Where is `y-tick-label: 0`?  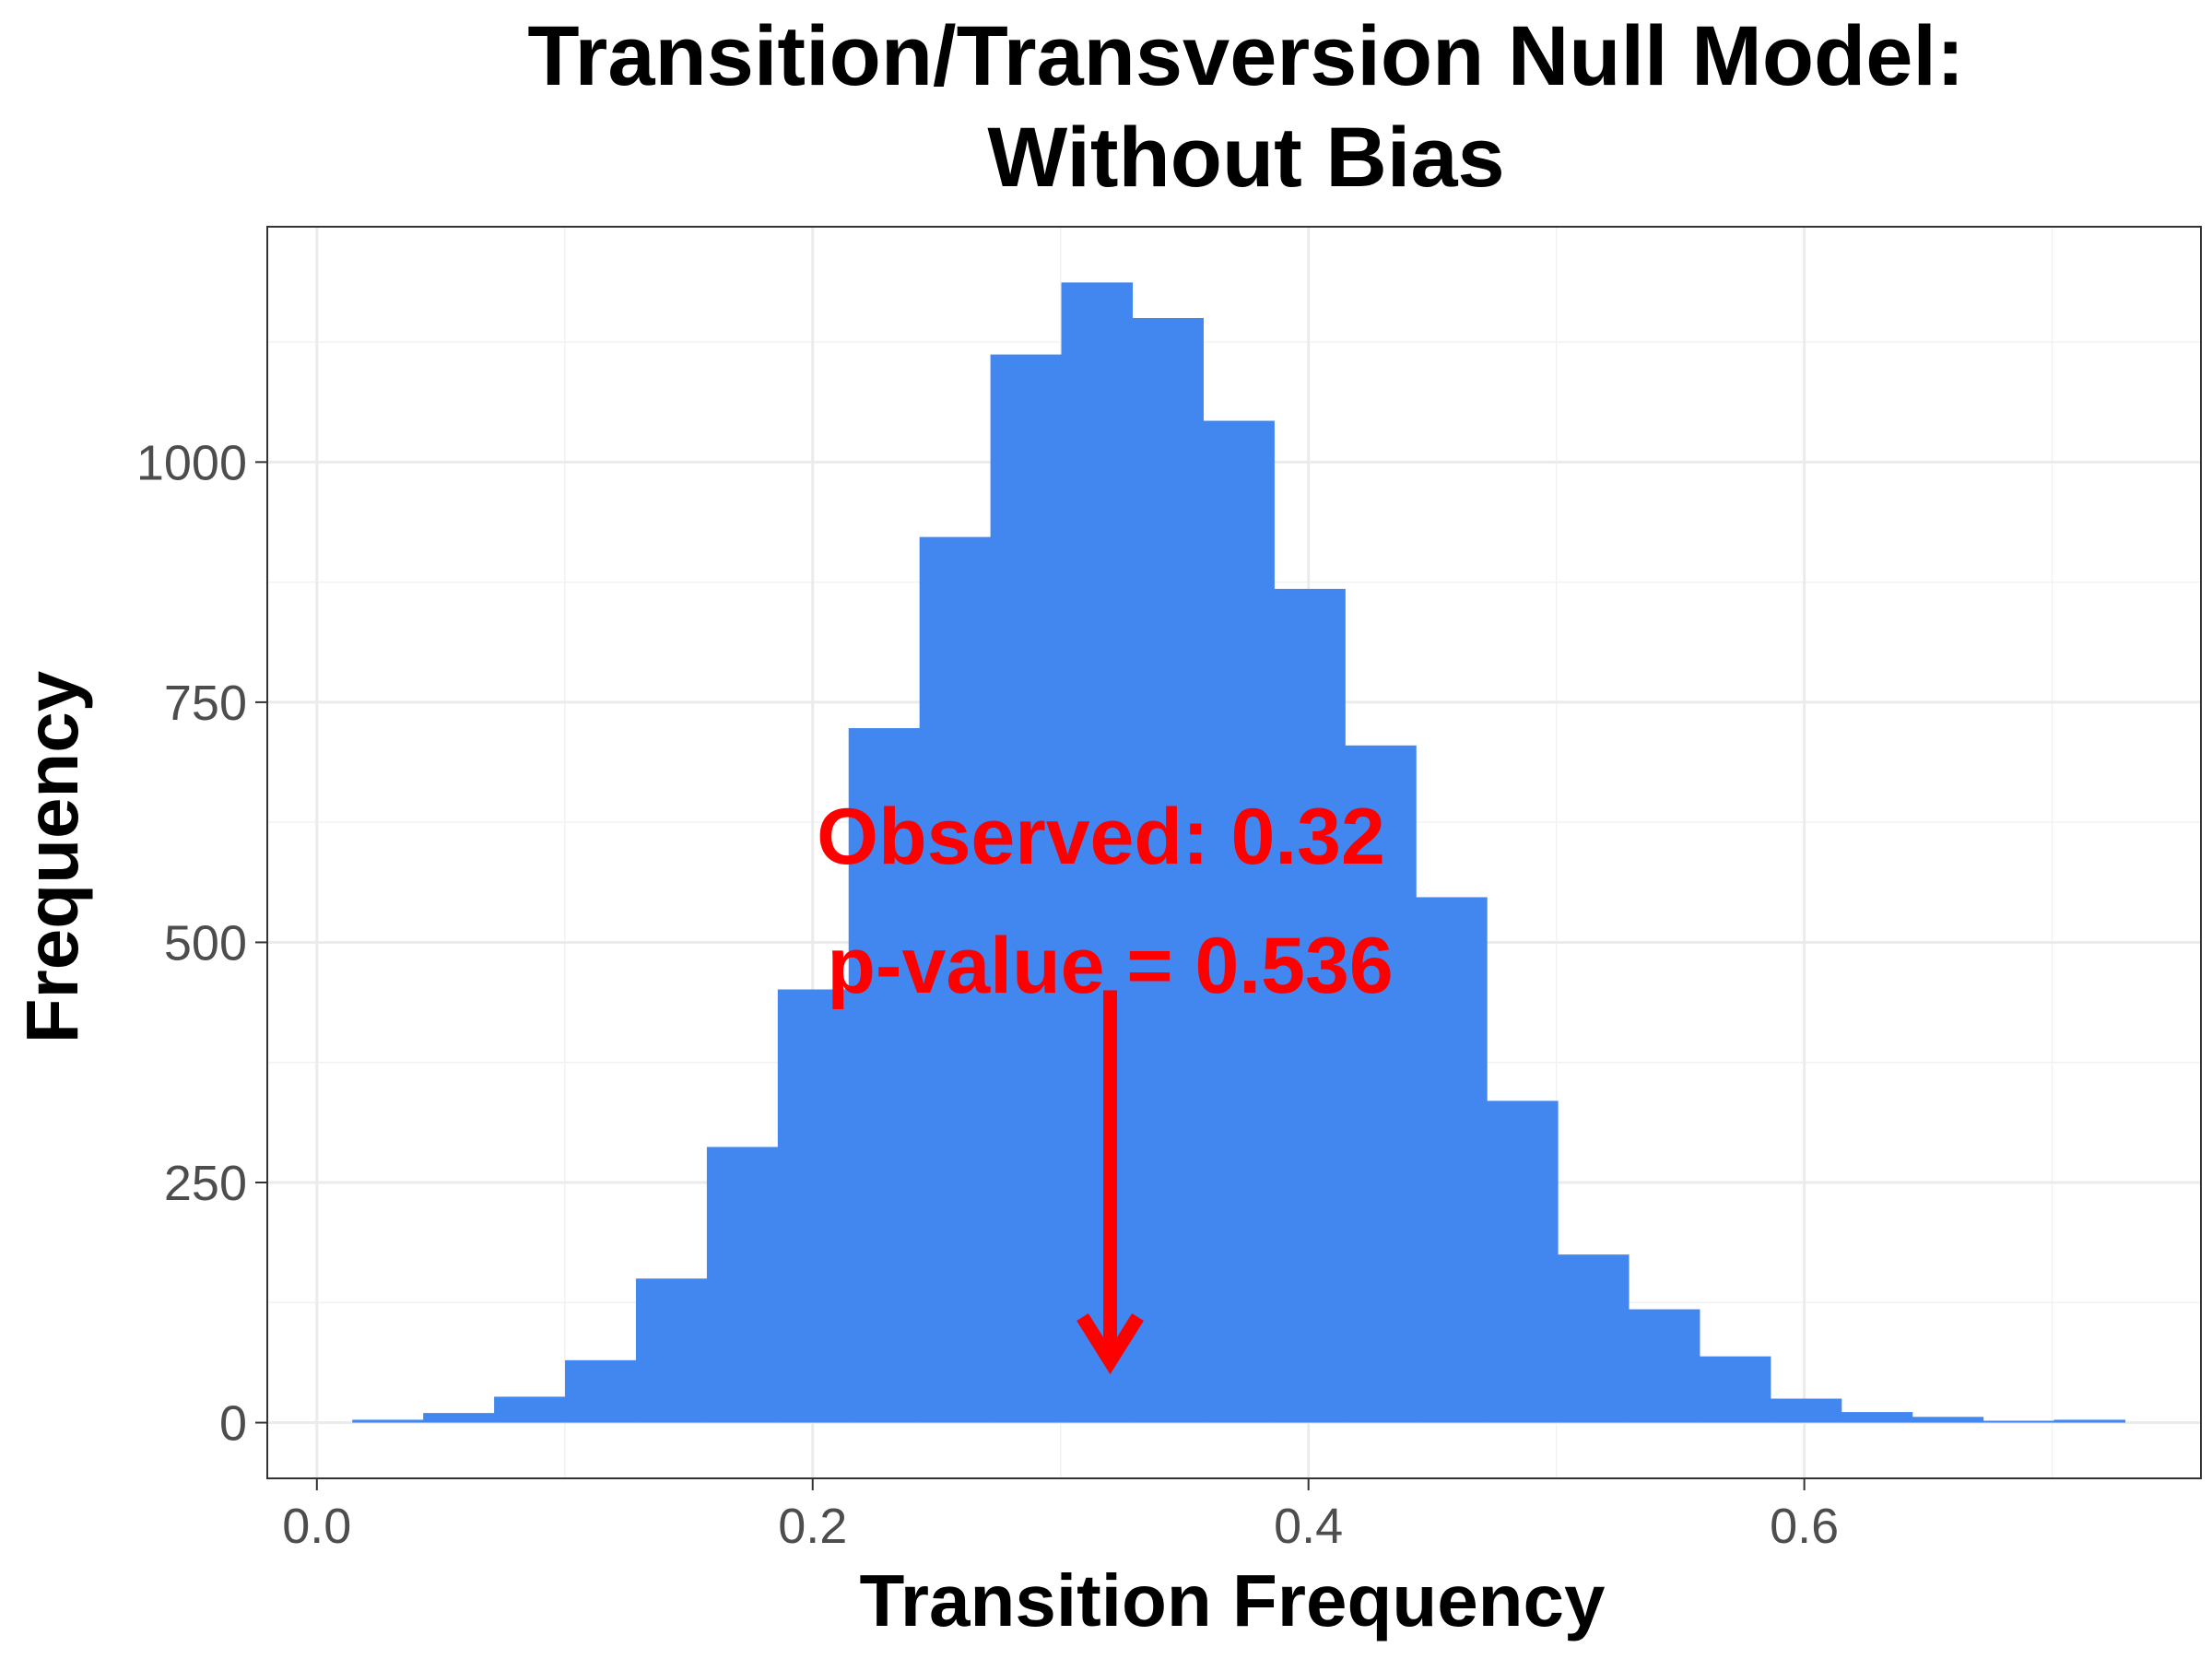 y-tick-label: 0 is located at coordinates (233, 1424).